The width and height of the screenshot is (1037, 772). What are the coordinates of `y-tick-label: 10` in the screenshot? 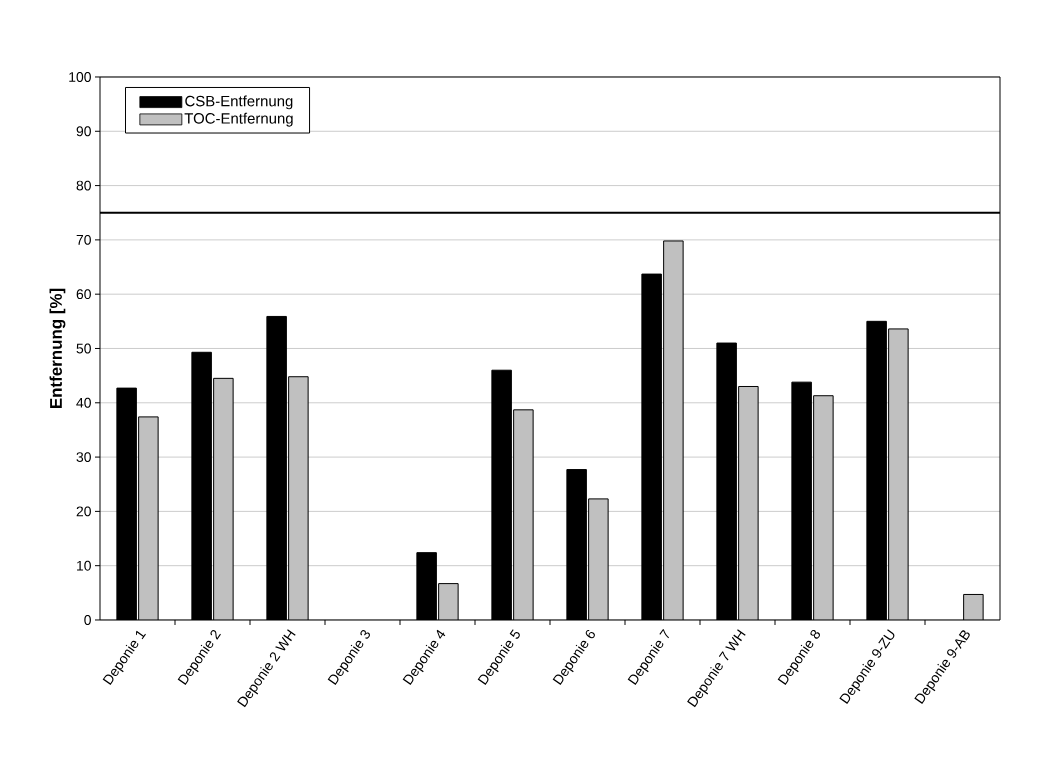 It's located at (84, 565).